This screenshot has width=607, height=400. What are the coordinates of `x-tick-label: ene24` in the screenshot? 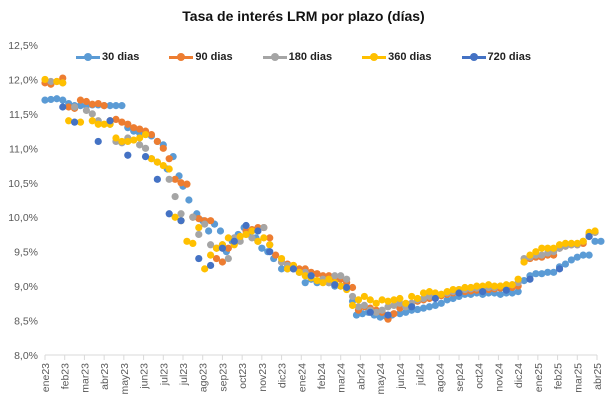 It's located at (302, 377).